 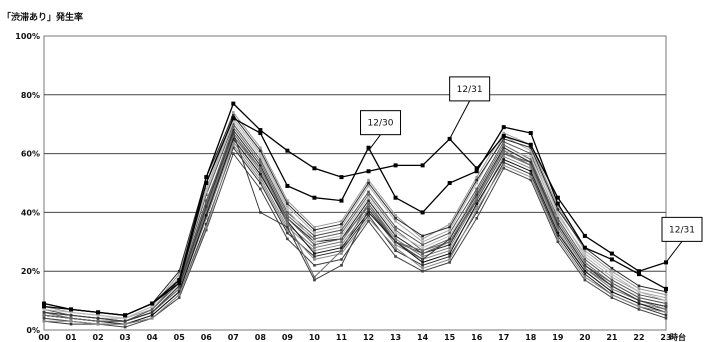 I want to click on y-tick-label: 0%, so click(x=33, y=330).